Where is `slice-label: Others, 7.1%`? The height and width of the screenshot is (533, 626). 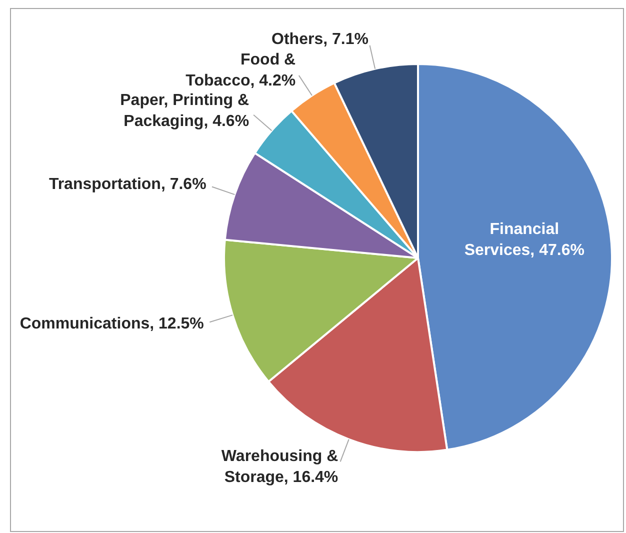 slice-label: Others, 7.1% is located at coordinates (320, 39).